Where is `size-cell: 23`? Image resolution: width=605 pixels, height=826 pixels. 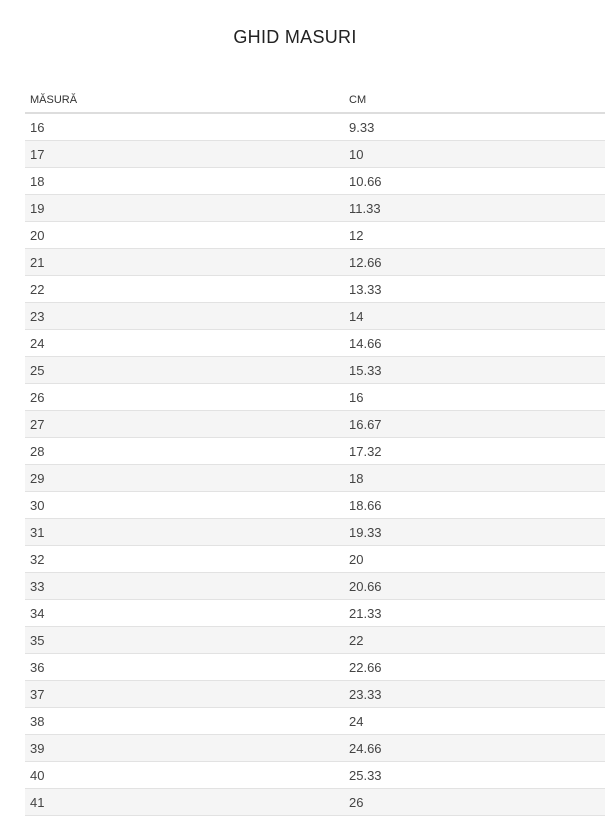 size-cell: 23 is located at coordinates (37, 316).